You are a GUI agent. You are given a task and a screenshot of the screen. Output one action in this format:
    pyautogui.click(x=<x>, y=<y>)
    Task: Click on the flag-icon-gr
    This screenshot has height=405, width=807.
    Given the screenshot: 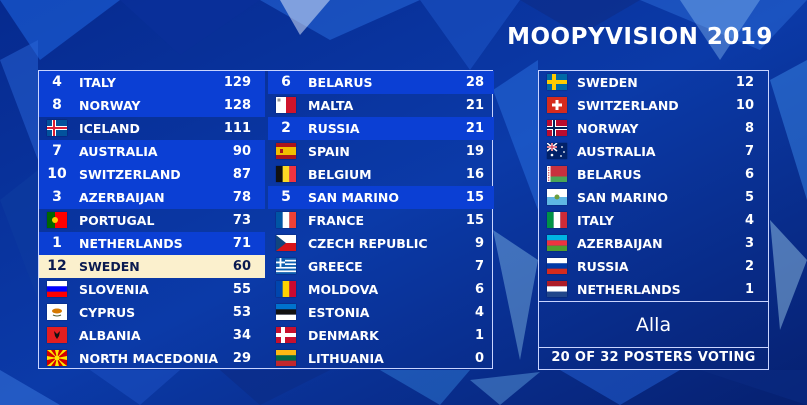 What is the action you would take?
    pyautogui.click(x=286, y=266)
    